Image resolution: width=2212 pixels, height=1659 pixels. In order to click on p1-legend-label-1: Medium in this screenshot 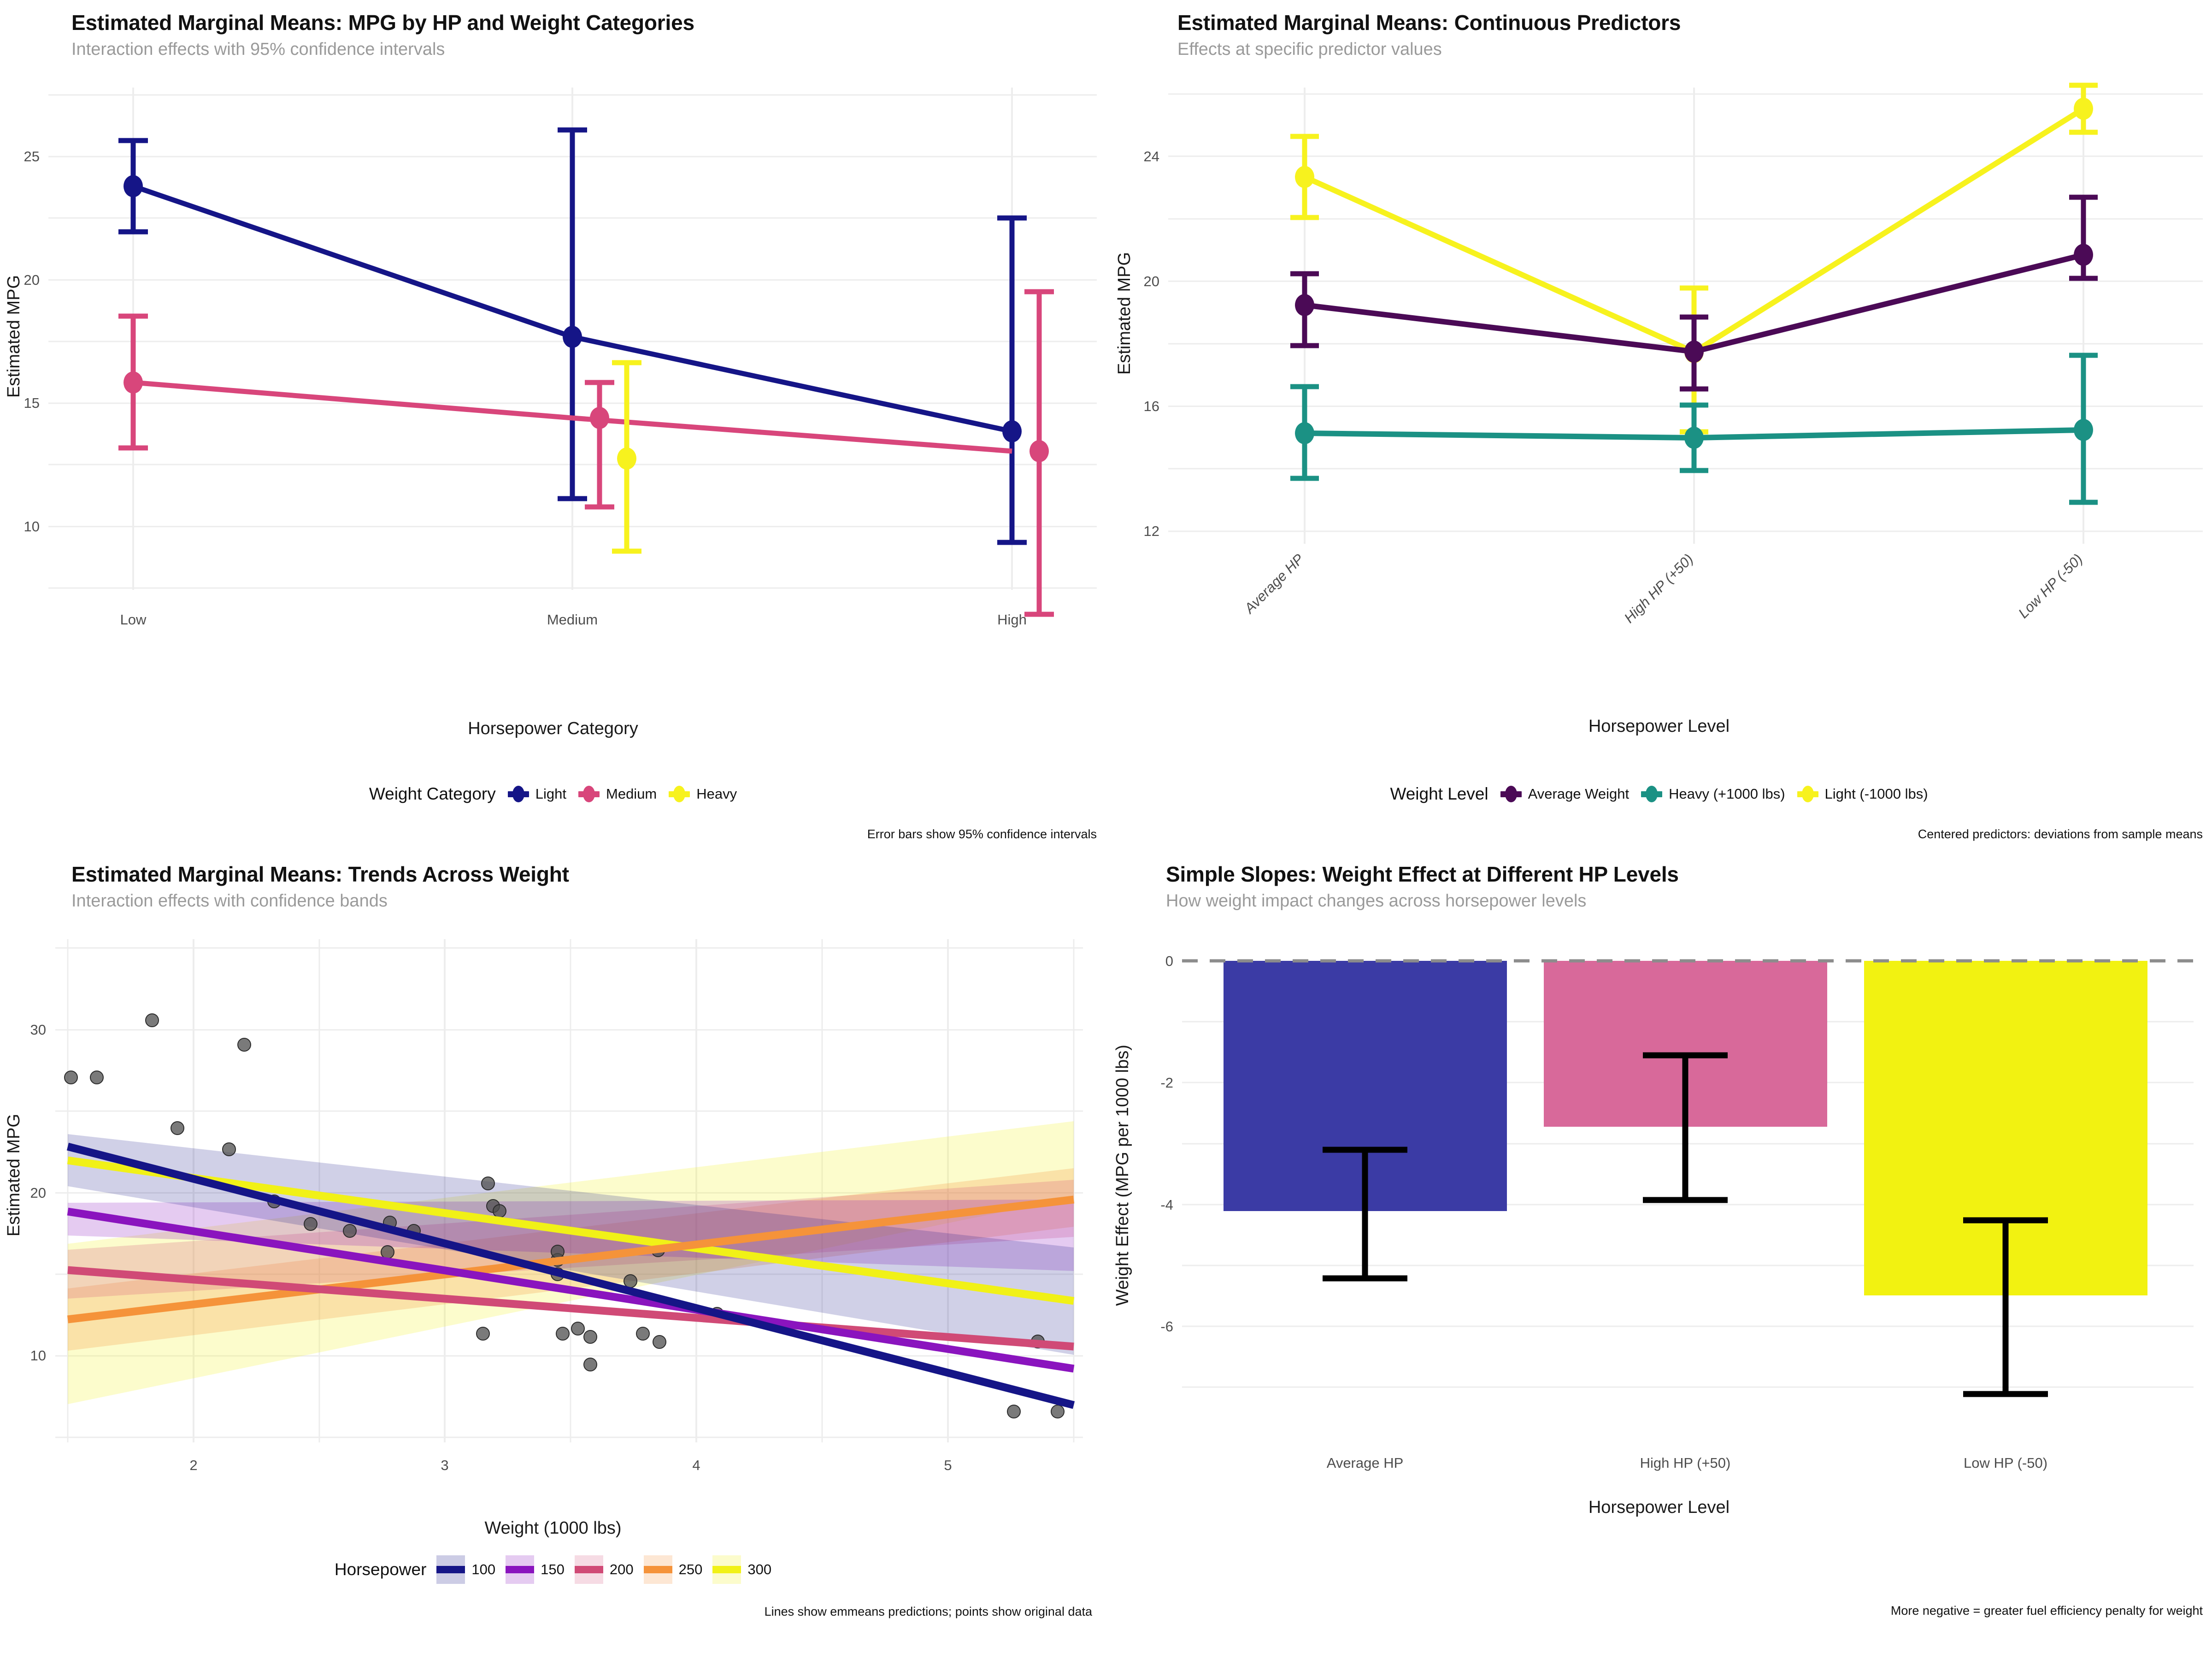, I will do `click(631, 794)`.